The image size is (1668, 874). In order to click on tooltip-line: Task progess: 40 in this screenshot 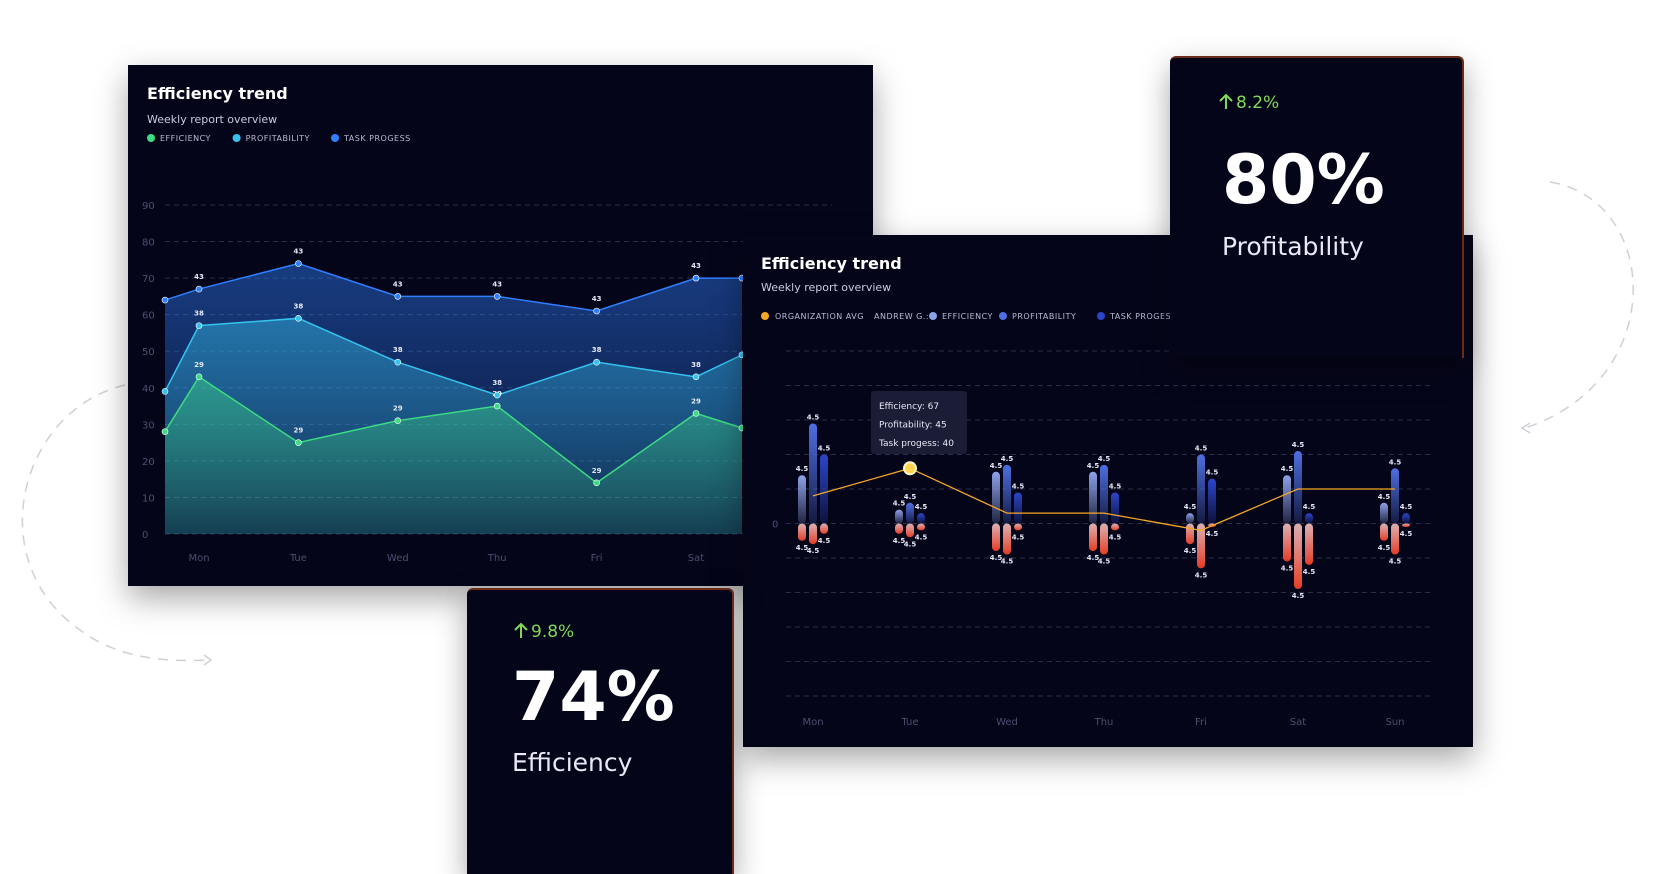, I will do `click(916, 444)`.